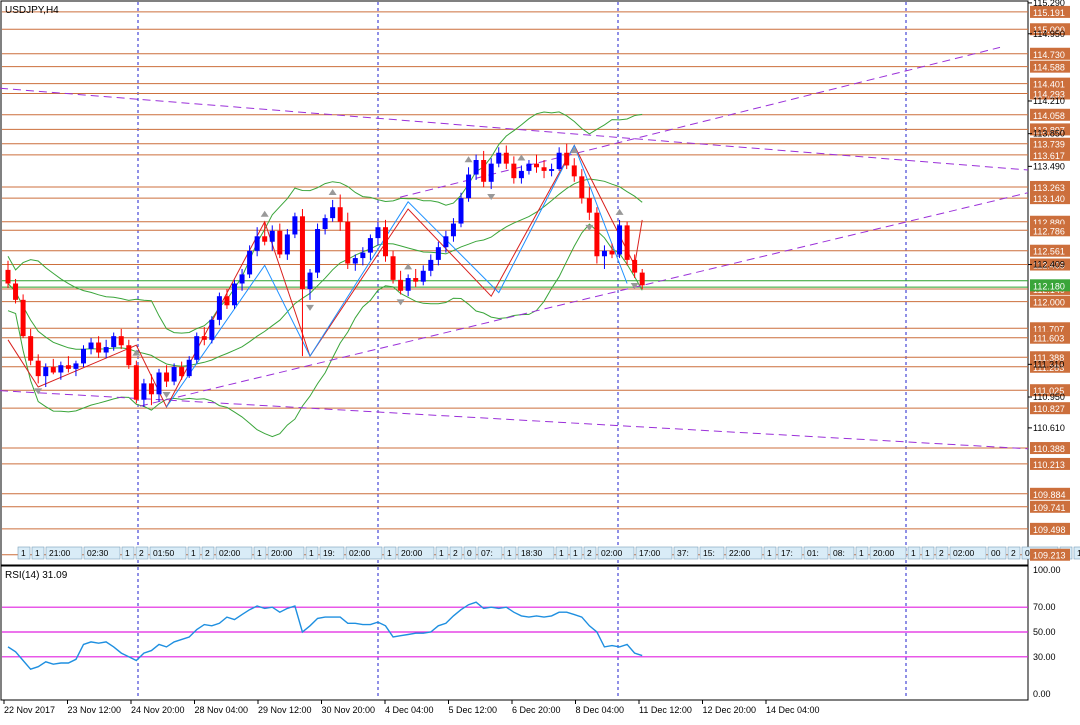  I want to click on y-tick-label-3: 113.850, so click(1049, 134).